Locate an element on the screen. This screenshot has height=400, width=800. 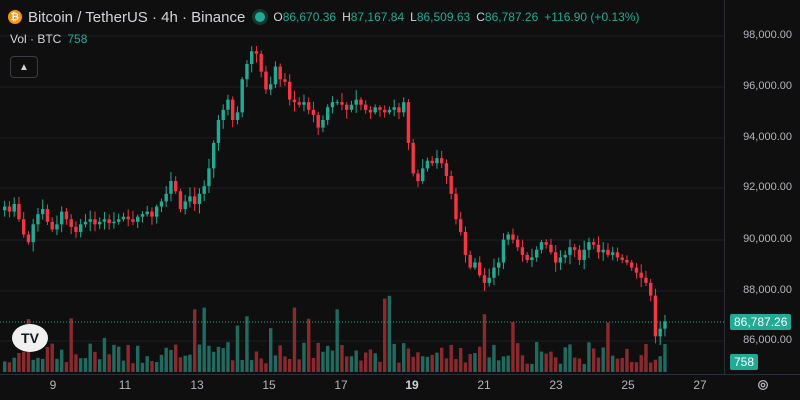
date-tick-label: 27 is located at coordinates (700, 385).